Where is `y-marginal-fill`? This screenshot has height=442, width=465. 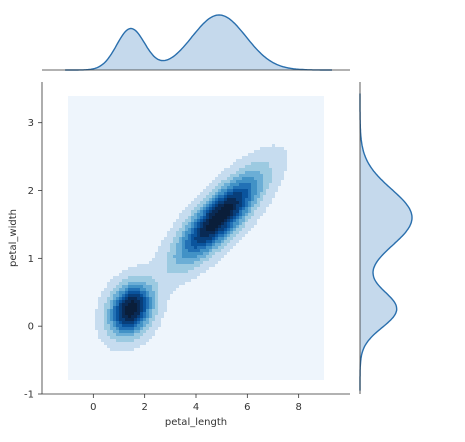
y-marginal-fill is located at coordinates (386, 241).